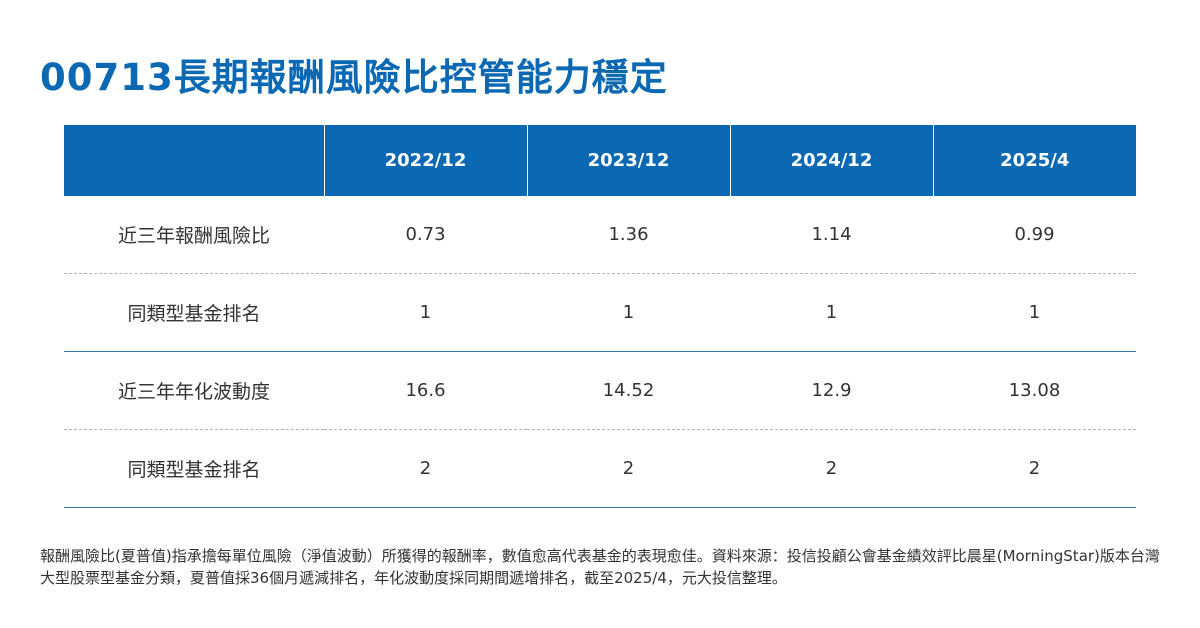 The image size is (1200, 628). I want to click on table-row-sharpe: 近三年報酬風險比 0.73 1.36 1.14 0.99, so click(600, 235).